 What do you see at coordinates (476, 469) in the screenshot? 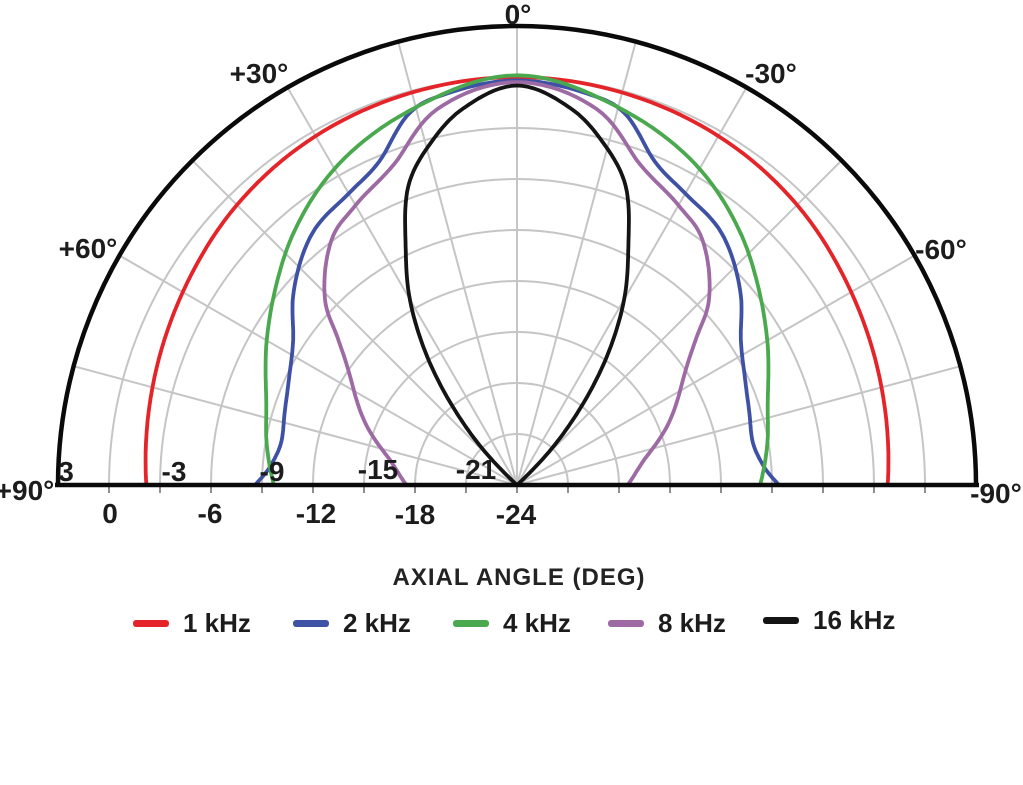
I see `db-label-minus21: -21` at bounding box center [476, 469].